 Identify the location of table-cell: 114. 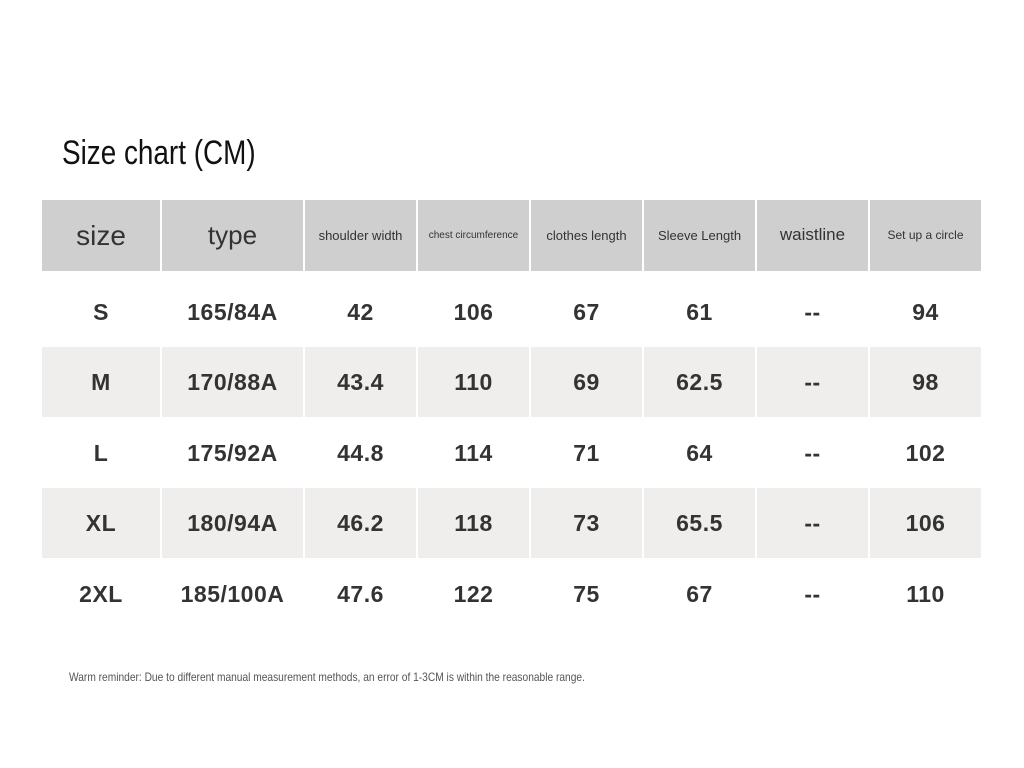
(473, 453).